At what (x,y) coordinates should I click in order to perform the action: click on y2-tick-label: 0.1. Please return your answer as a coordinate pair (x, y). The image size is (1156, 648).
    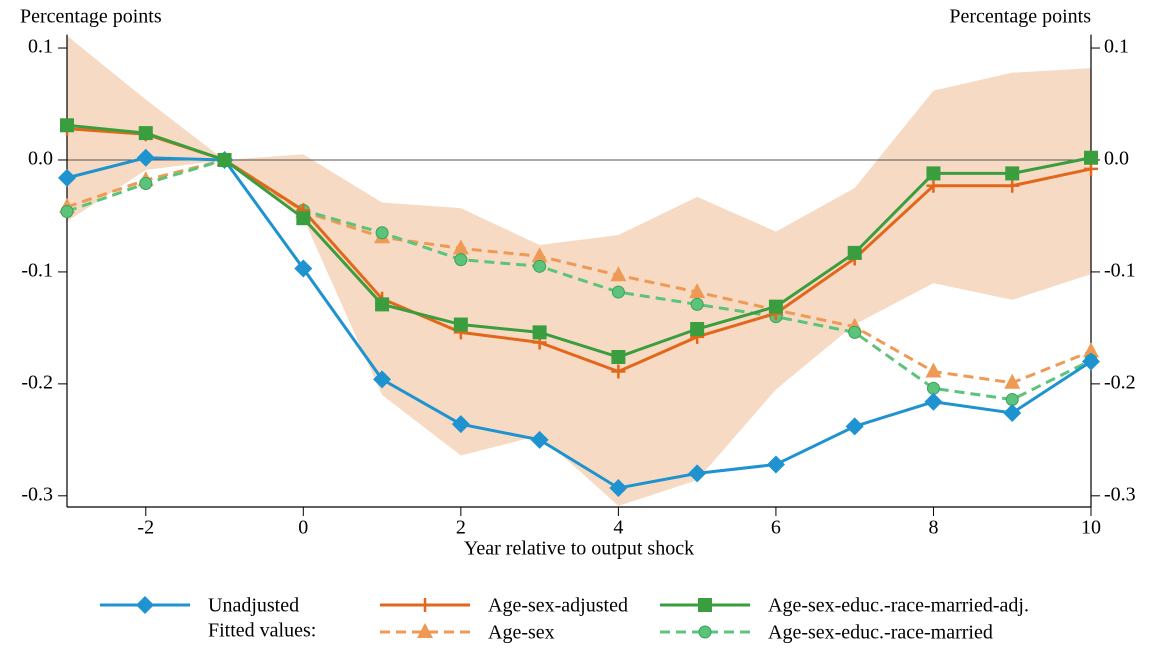
    Looking at the image, I should click on (1116, 47).